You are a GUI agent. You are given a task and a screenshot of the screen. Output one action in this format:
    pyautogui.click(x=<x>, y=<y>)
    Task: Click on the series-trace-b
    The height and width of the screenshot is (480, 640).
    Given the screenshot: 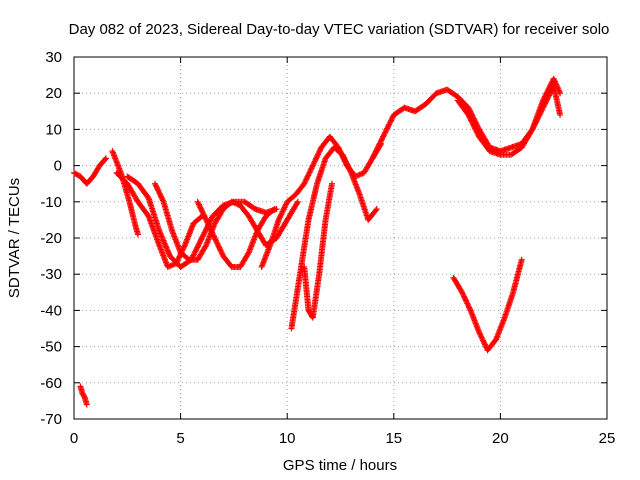 What is the action you would take?
    pyautogui.click(x=125, y=193)
    